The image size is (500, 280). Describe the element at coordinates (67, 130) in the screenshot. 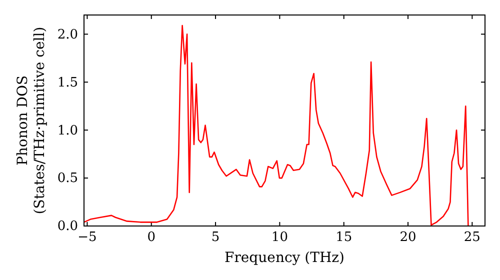

I see `y-tick-label: 1.0` at that location.